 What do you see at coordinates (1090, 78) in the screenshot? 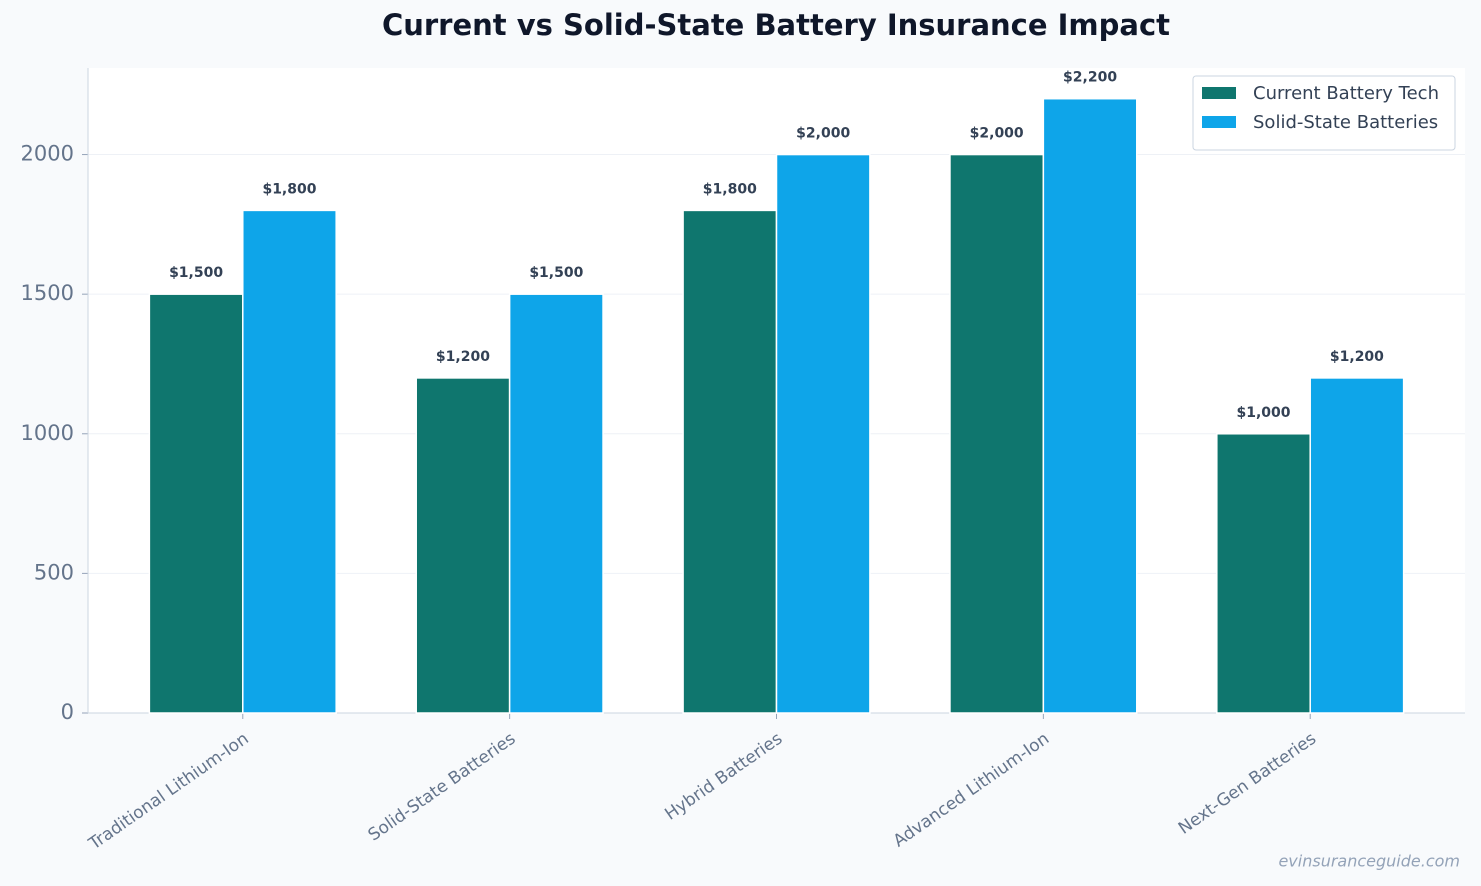
I see `value-label: $2,200` at bounding box center [1090, 78].